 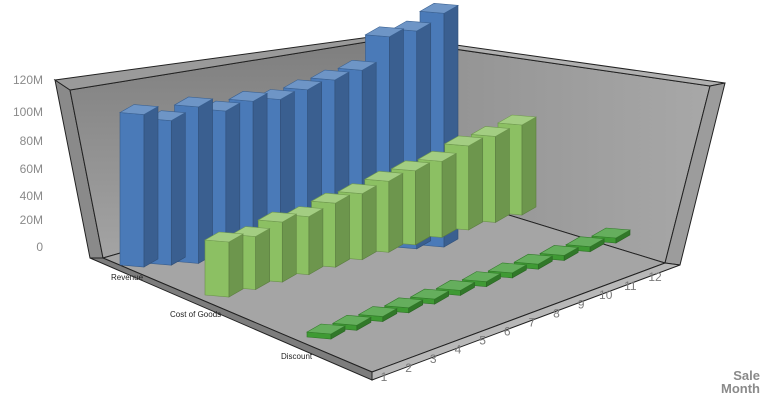 What do you see at coordinates (384, 377) in the screenshot?
I see `x-tick-label: 1` at bounding box center [384, 377].